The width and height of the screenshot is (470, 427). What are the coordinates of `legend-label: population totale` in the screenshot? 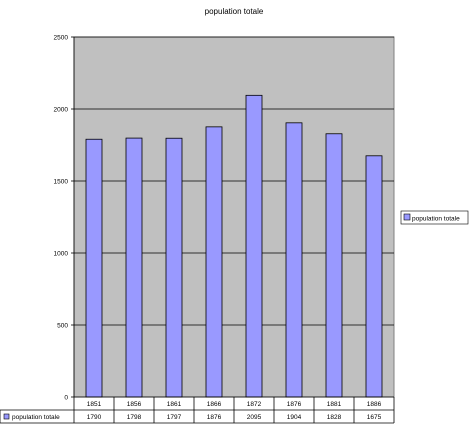 It's located at (436, 219).